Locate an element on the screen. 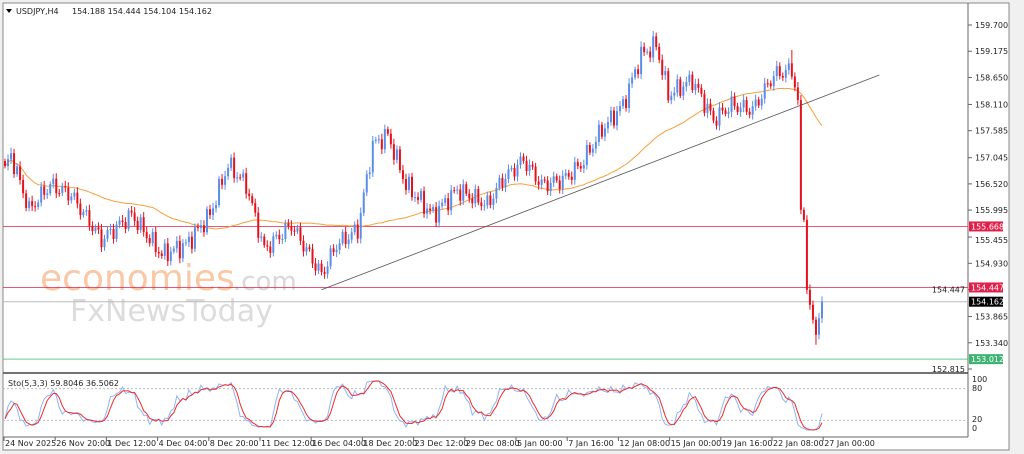 The height and width of the screenshot is (454, 1024). triangle-down-icon is located at coordinates (9, 11).